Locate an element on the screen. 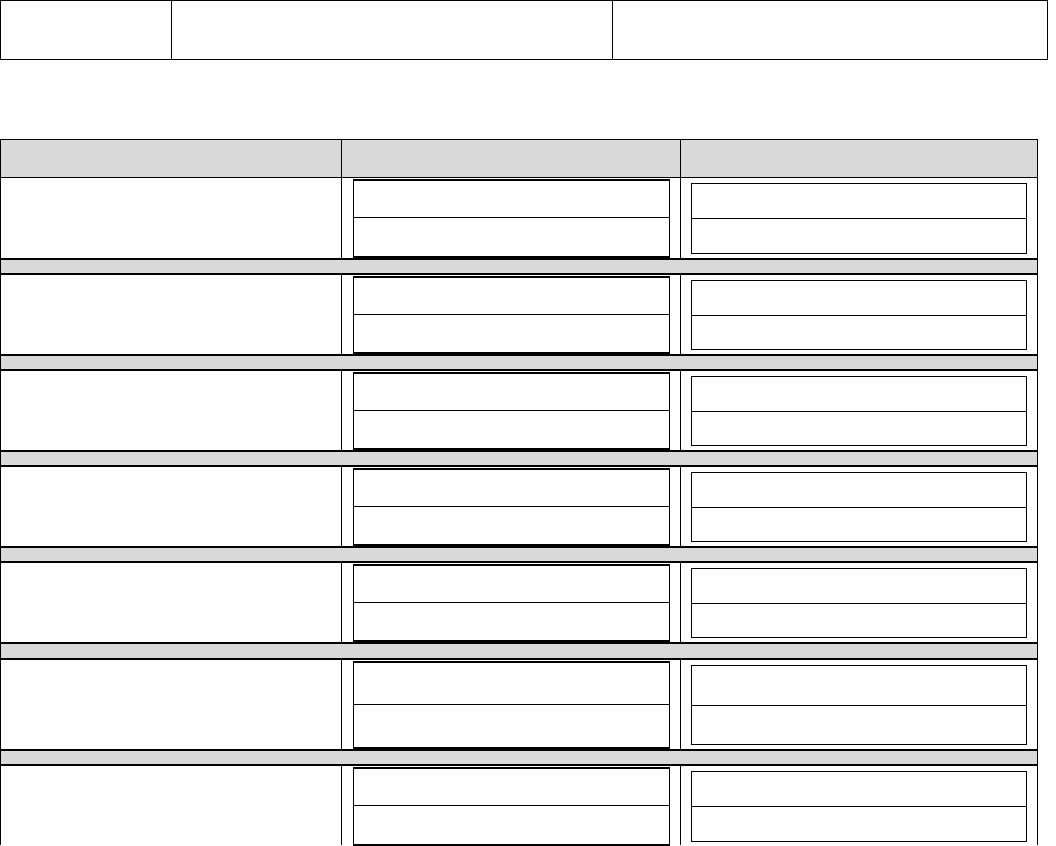  table-header is located at coordinates (519, 159).